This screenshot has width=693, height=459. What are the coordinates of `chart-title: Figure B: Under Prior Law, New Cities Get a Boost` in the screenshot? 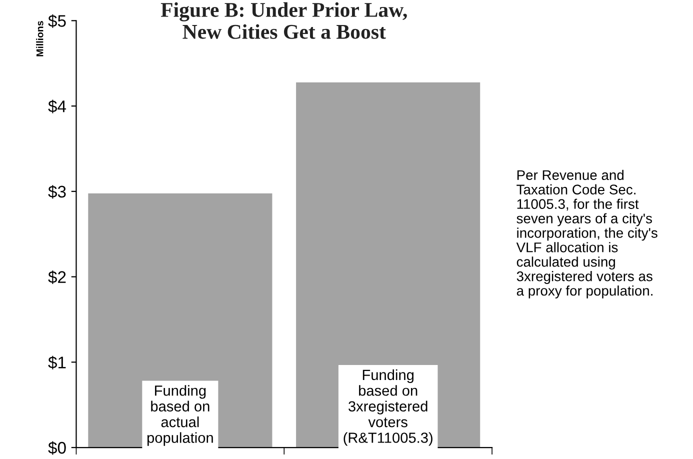 It's located at (283, 20).